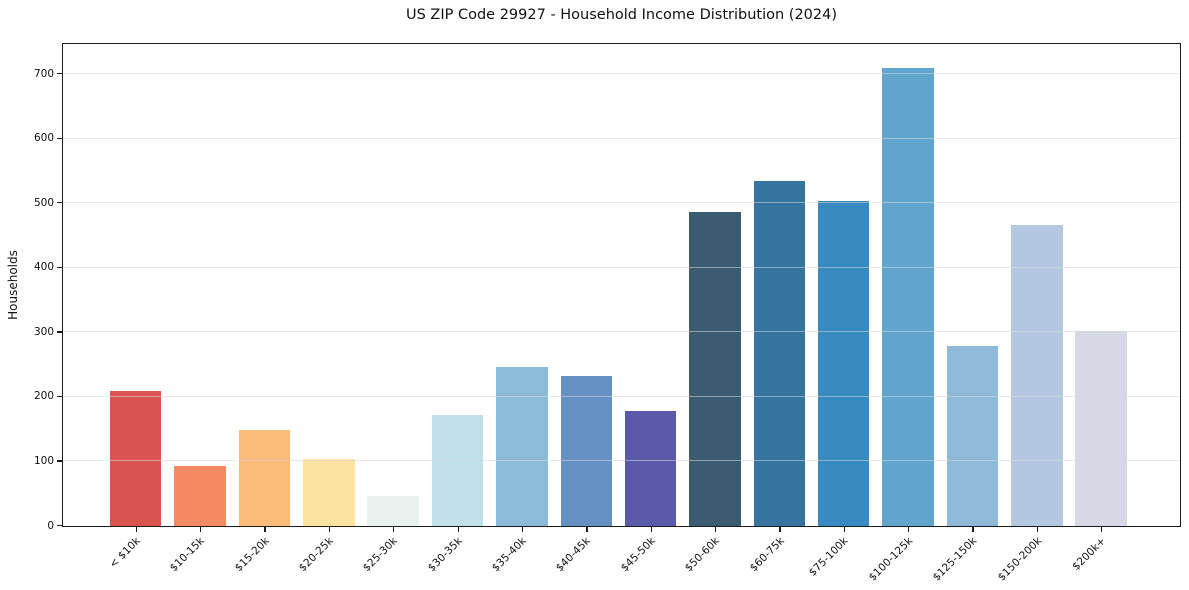 This screenshot has height=590, width=1189. I want to click on bar-$200k+, so click(1101, 428).